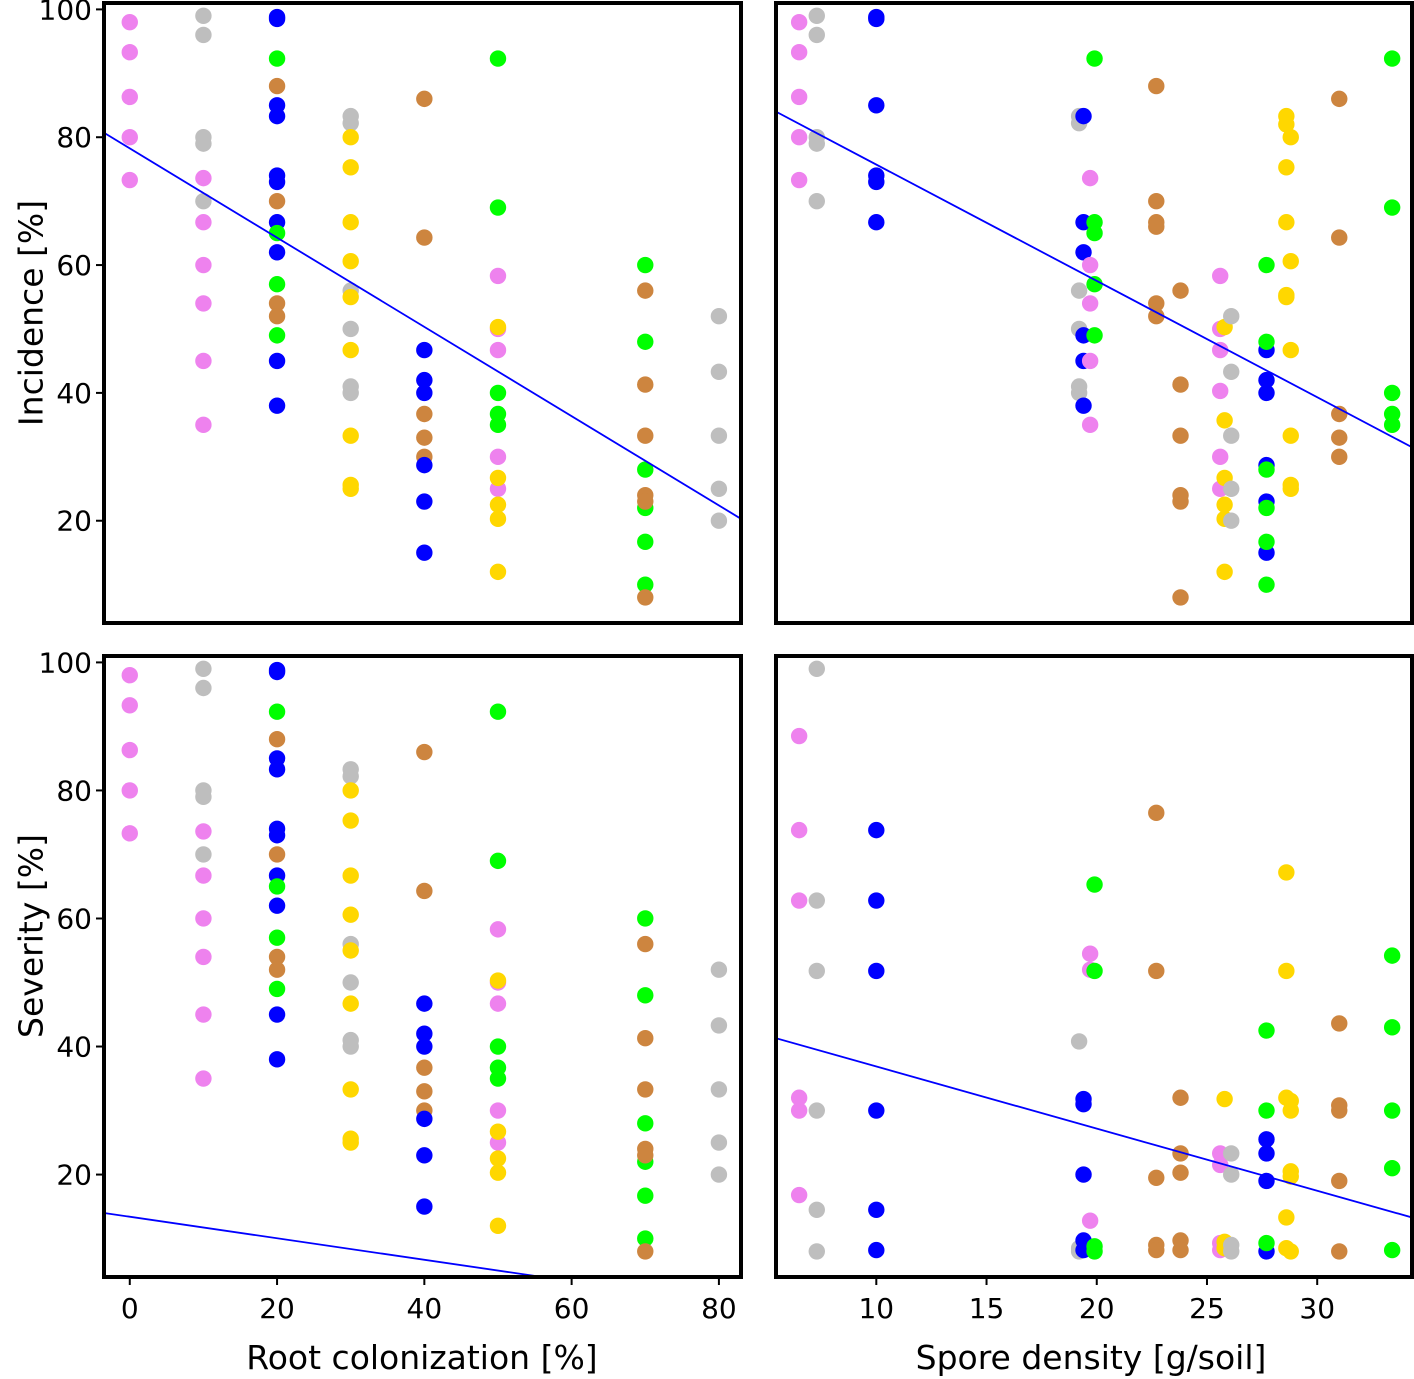  What do you see at coordinates (65, 13) in the screenshot?
I see `y-tick-label: 100` at bounding box center [65, 13].